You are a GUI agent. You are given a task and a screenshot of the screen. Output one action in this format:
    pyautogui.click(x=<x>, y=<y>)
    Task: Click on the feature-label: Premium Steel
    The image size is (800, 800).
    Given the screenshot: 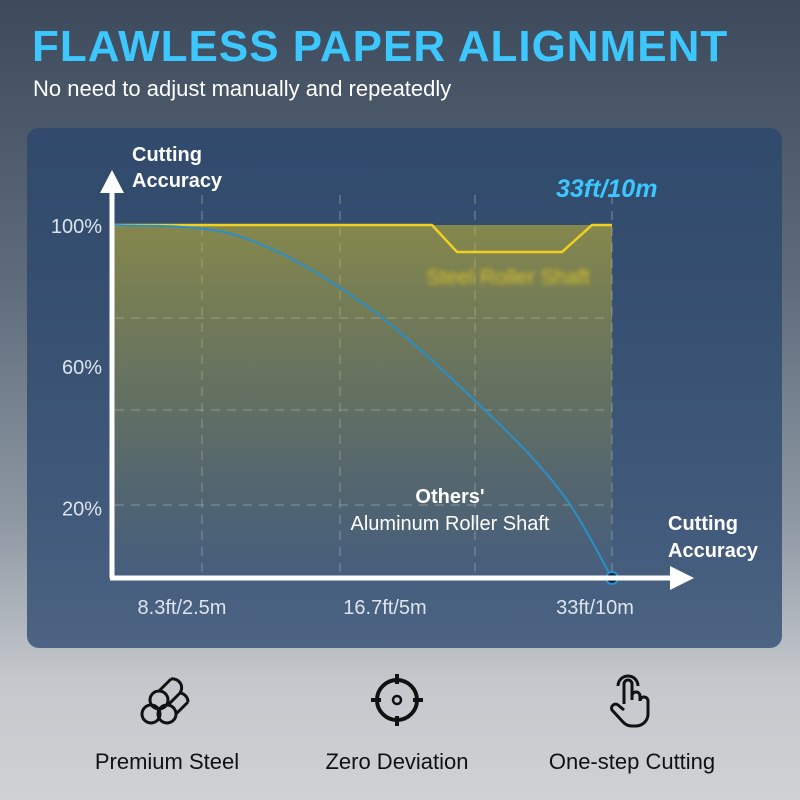 What is the action you would take?
    pyautogui.click(x=167, y=761)
    